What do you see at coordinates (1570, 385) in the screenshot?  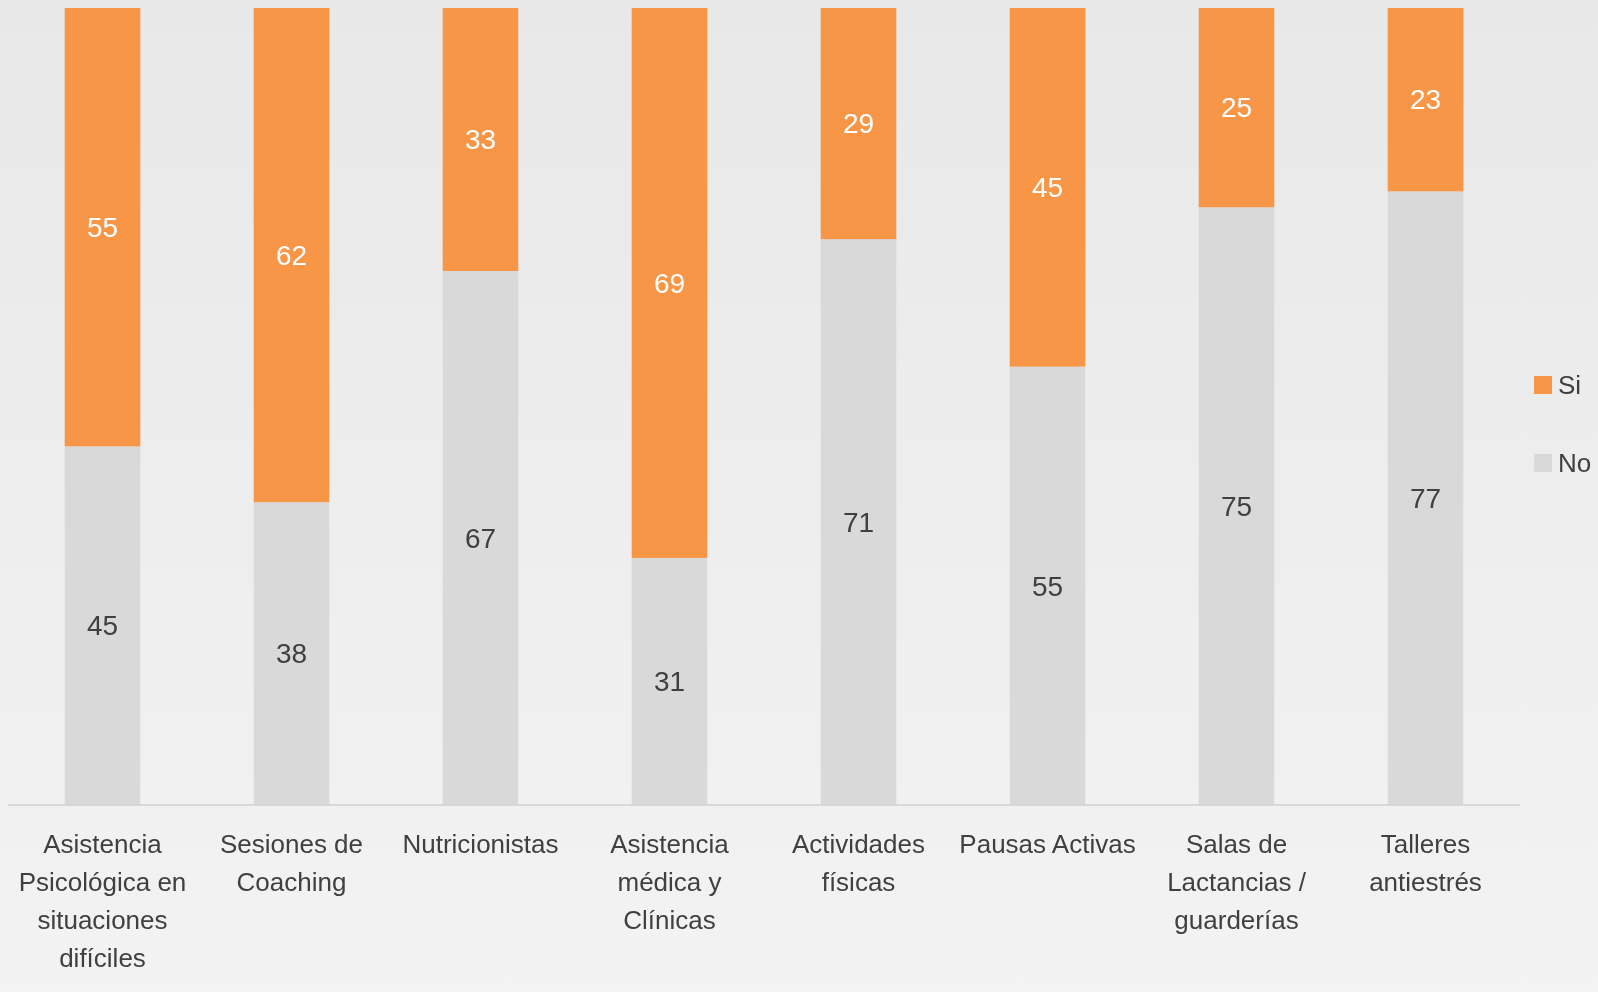 I see `legend-label: Si` at bounding box center [1570, 385].